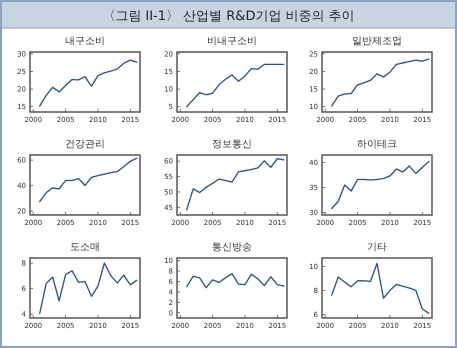 The width and height of the screenshot is (457, 348). Describe the element at coordinates (85, 144) in the screenshot. I see `chart-title: 건강관리` at that location.